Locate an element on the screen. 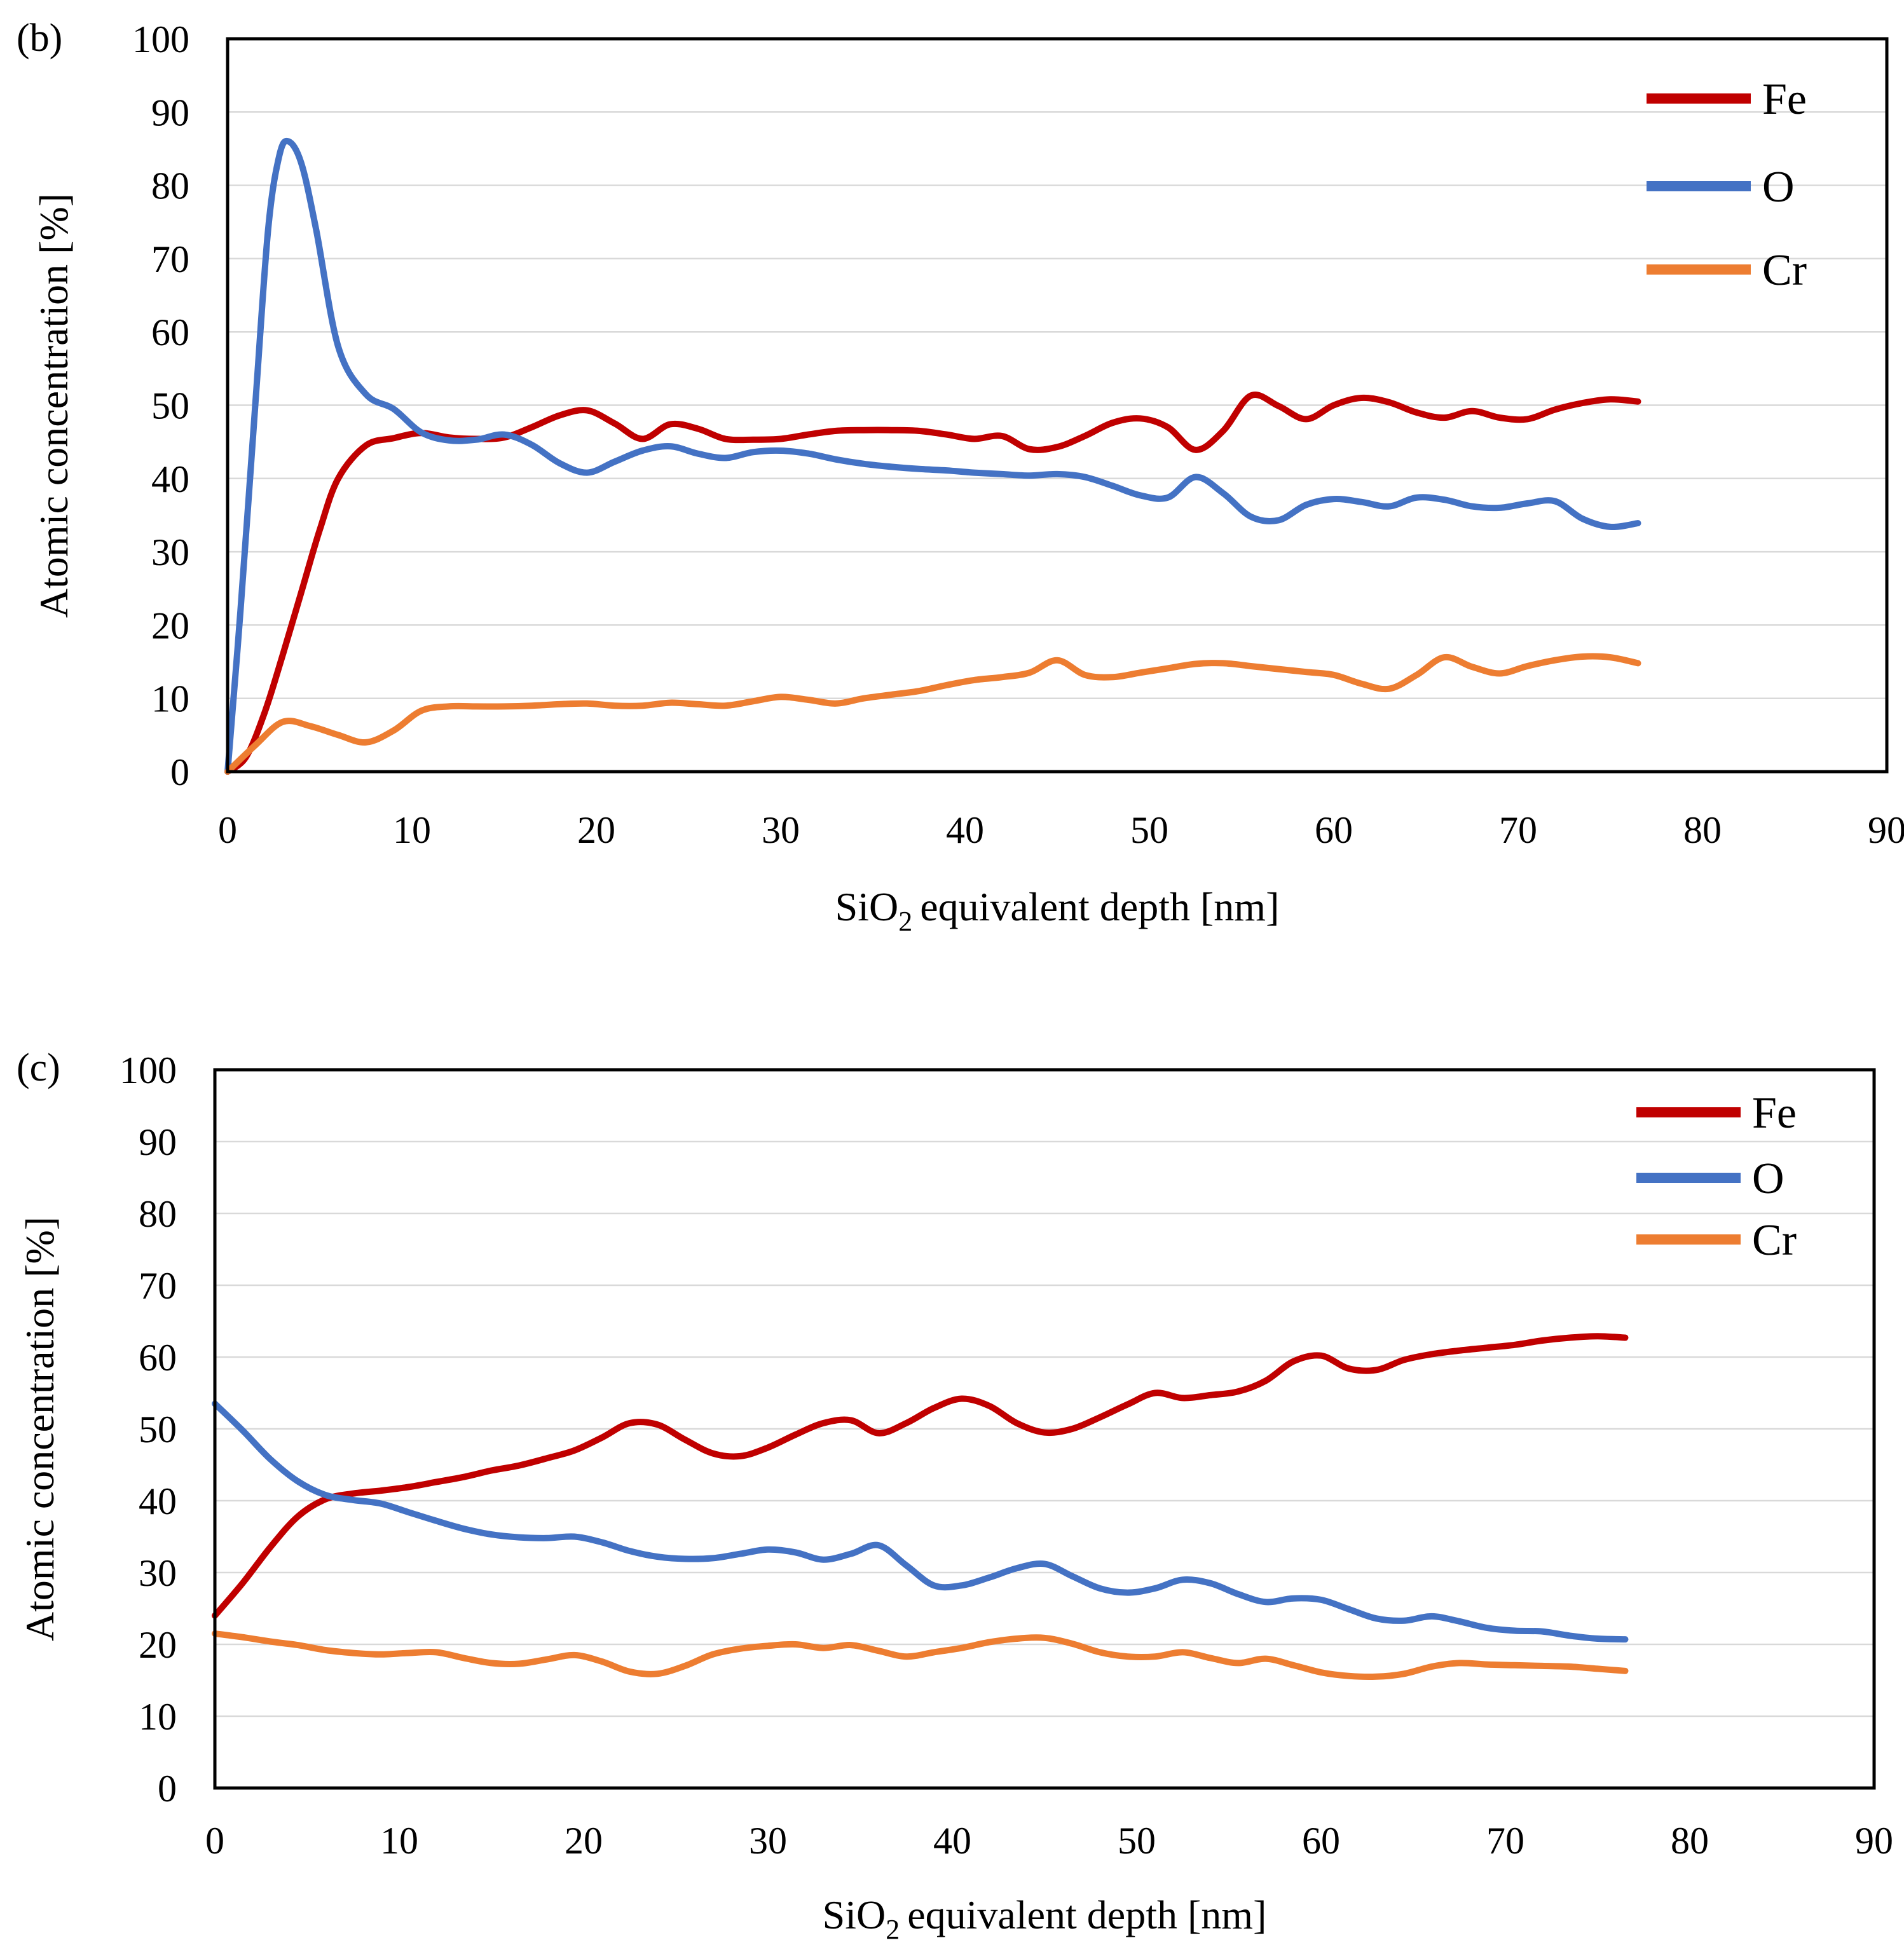  panel-b-x-axis-title: SiO2 equivalent depth [nm] is located at coordinates (1057, 910).